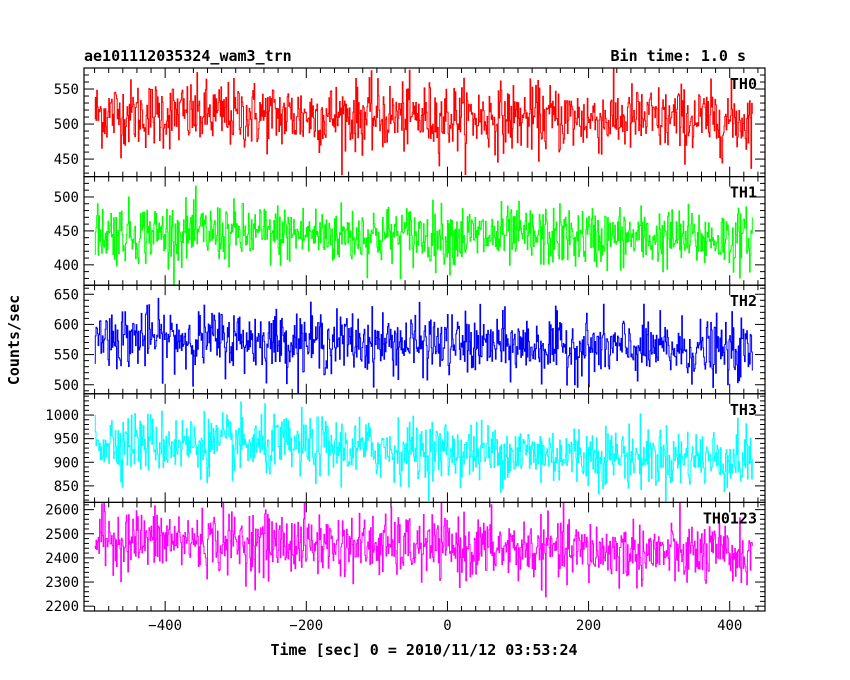 The height and width of the screenshot is (680, 850). I want to click on x-tick-label: −200, so click(306, 626).